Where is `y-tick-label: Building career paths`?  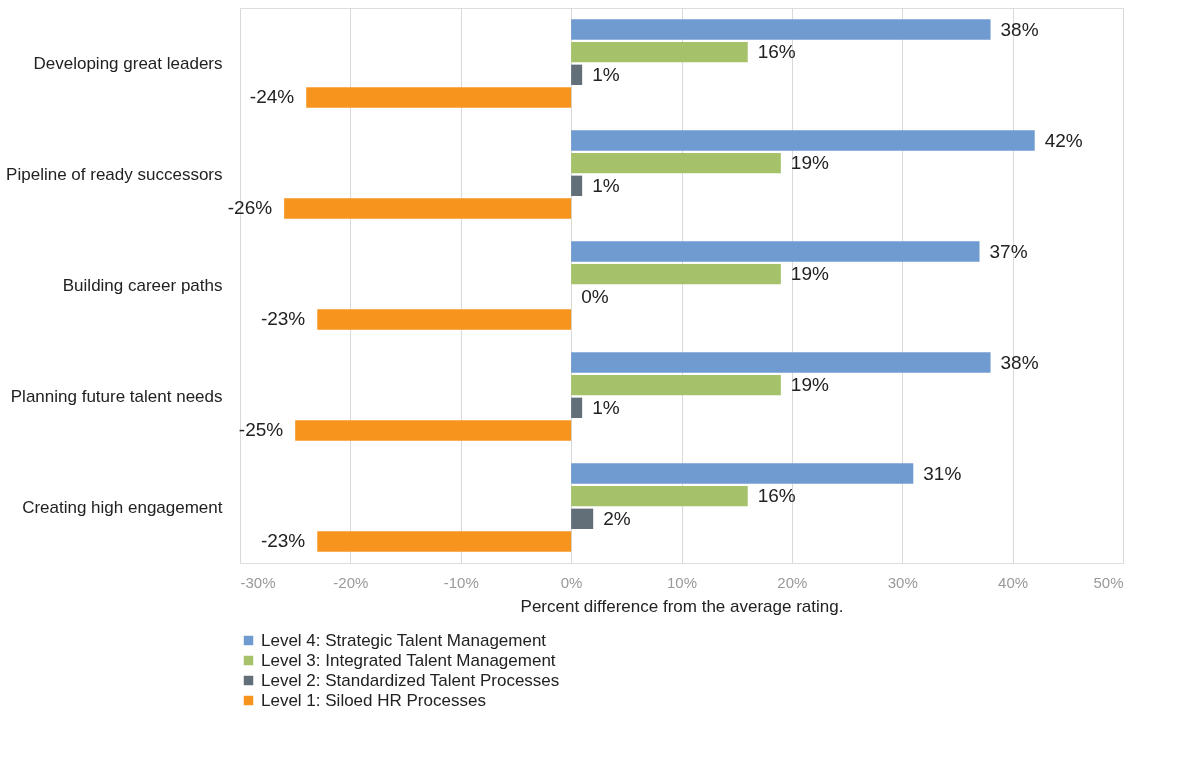 y-tick-label: Building career paths is located at coordinates (142, 285).